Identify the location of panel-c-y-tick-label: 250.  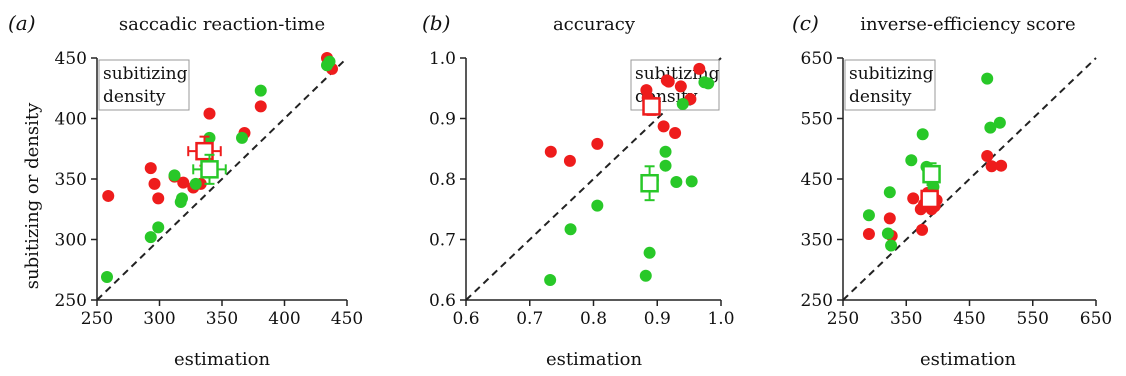
(817, 301).